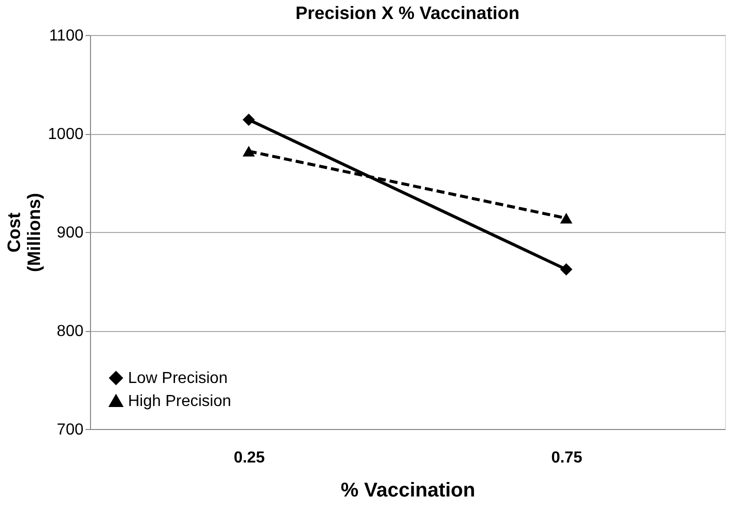 Image resolution: width=745 pixels, height=523 pixels. What do you see at coordinates (66, 36) in the screenshot?
I see `y-tick-label: 1100` at bounding box center [66, 36].